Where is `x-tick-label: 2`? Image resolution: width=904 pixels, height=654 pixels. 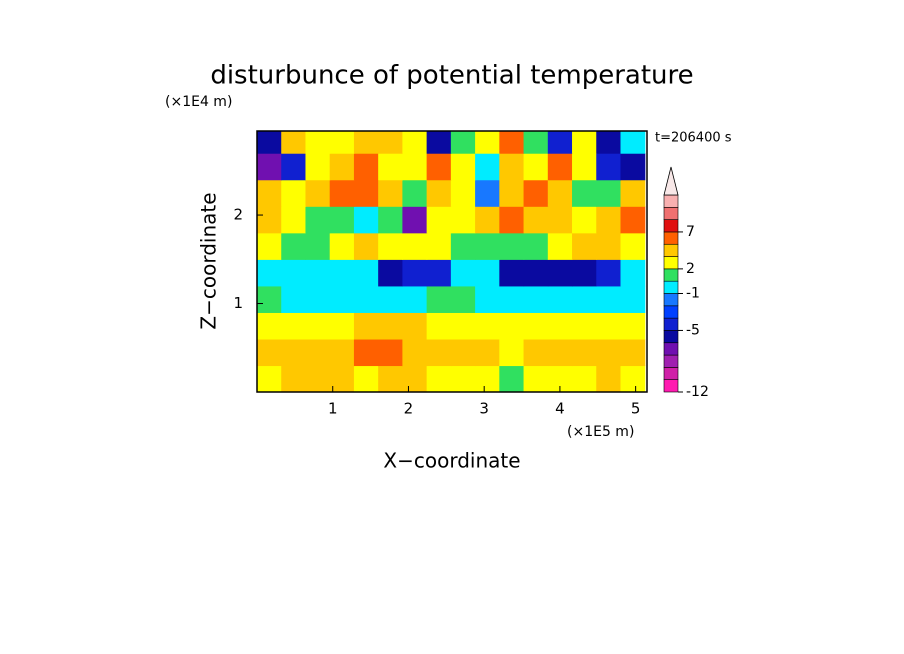 x-tick-label: 2 is located at coordinates (409, 409).